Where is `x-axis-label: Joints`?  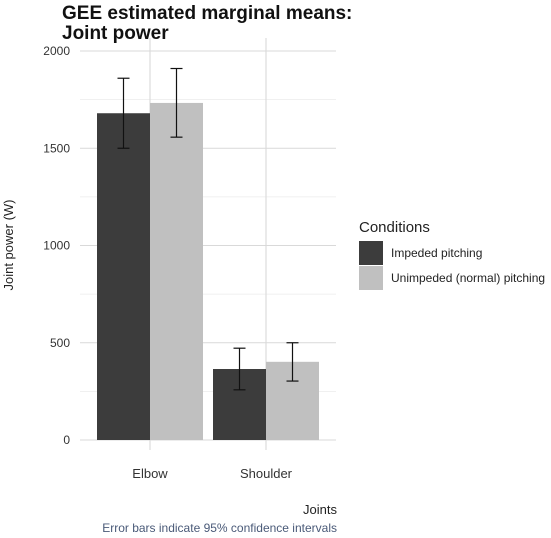
x-axis-label: Joints is located at coordinates (320, 509).